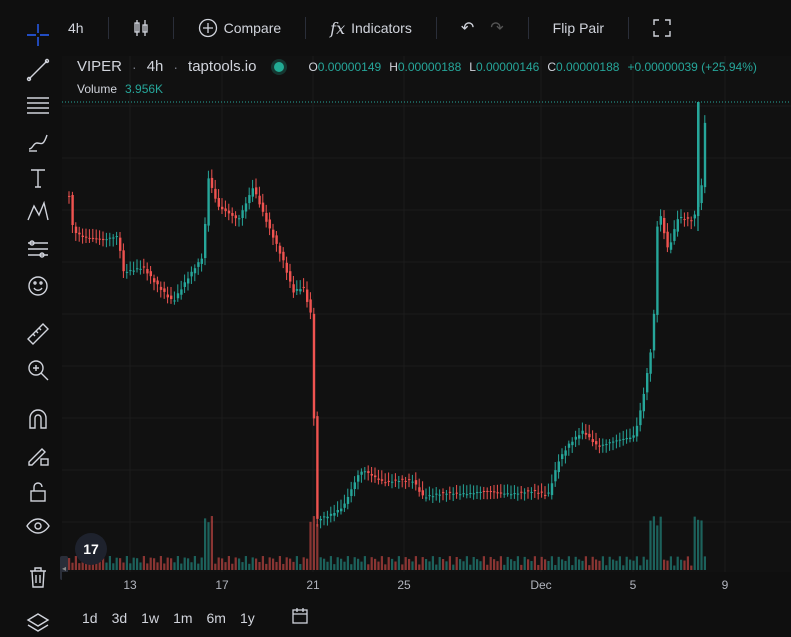 The image size is (791, 637). I want to click on time-axis: 13 17 21 25 Dec 5 9, so click(426, 584).